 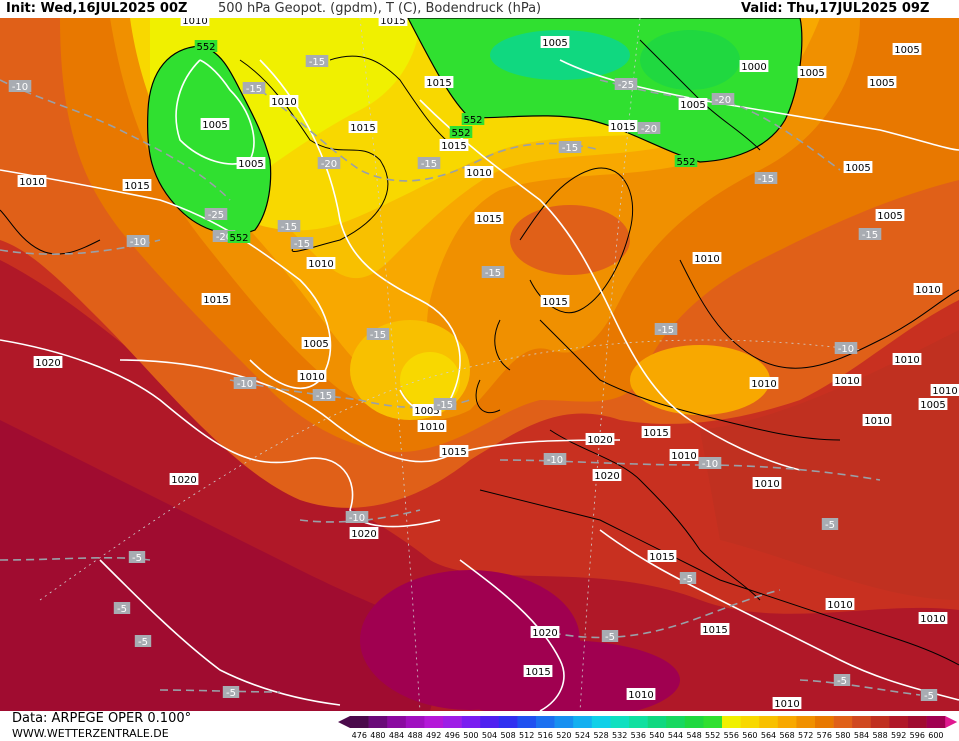 What do you see at coordinates (842, 680) in the screenshot?
I see `temperature-label: -5` at bounding box center [842, 680].